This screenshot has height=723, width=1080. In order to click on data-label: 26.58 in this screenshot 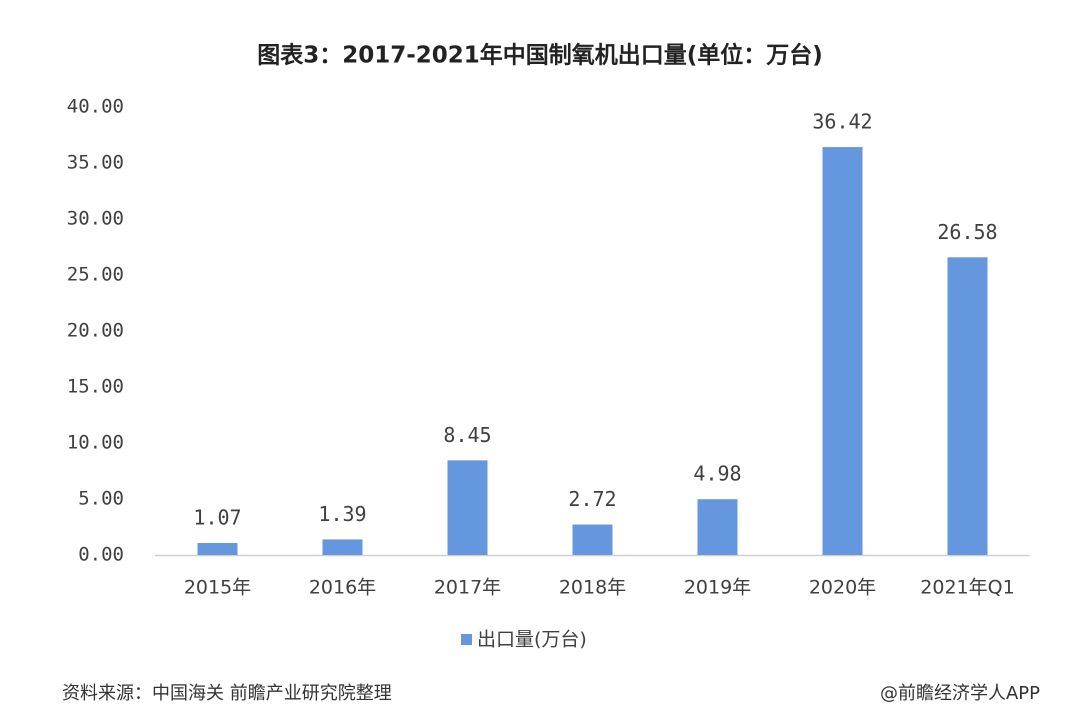, I will do `click(967, 232)`.